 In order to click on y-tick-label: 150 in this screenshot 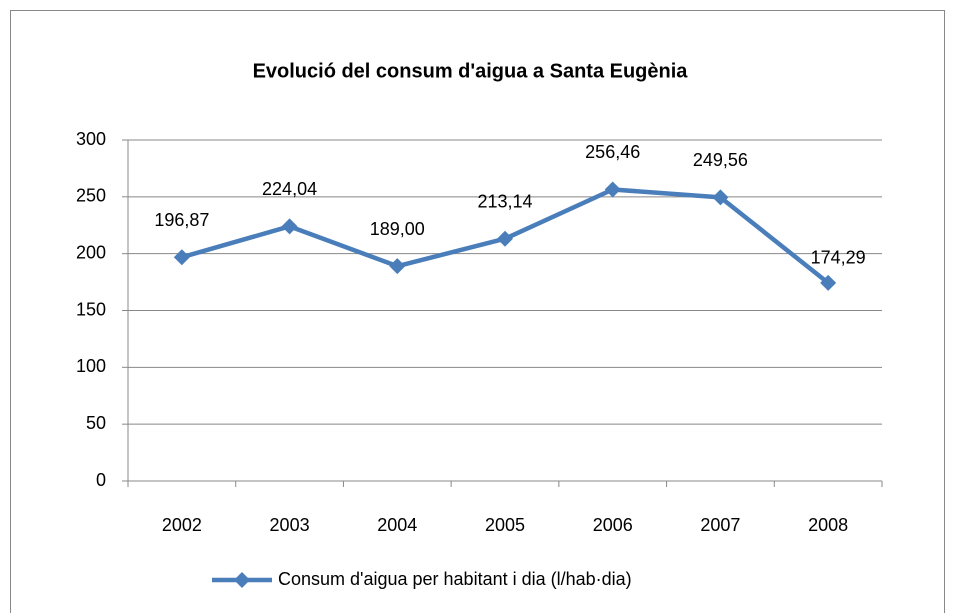, I will do `click(91, 309)`.